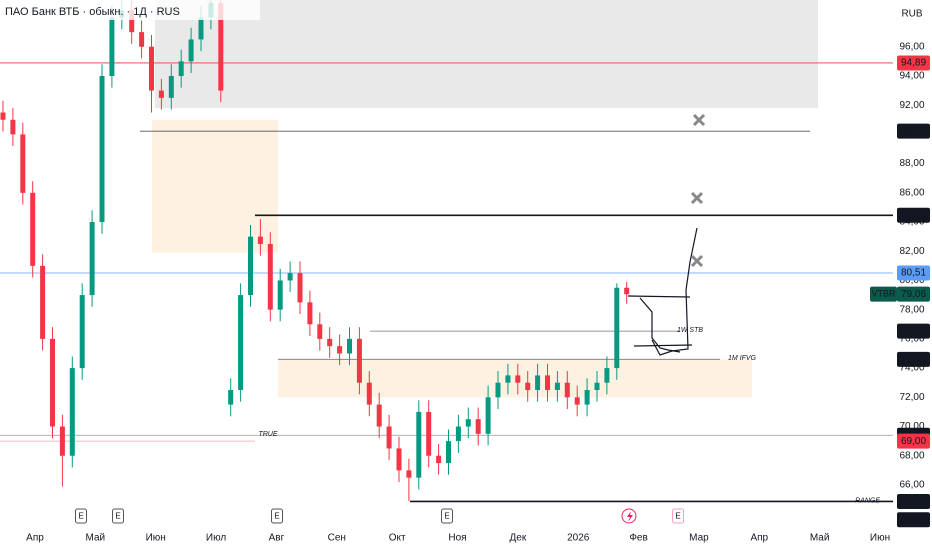 The height and width of the screenshot is (550, 932). I want to click on x-tick-label: Окт, so click(397, 538).